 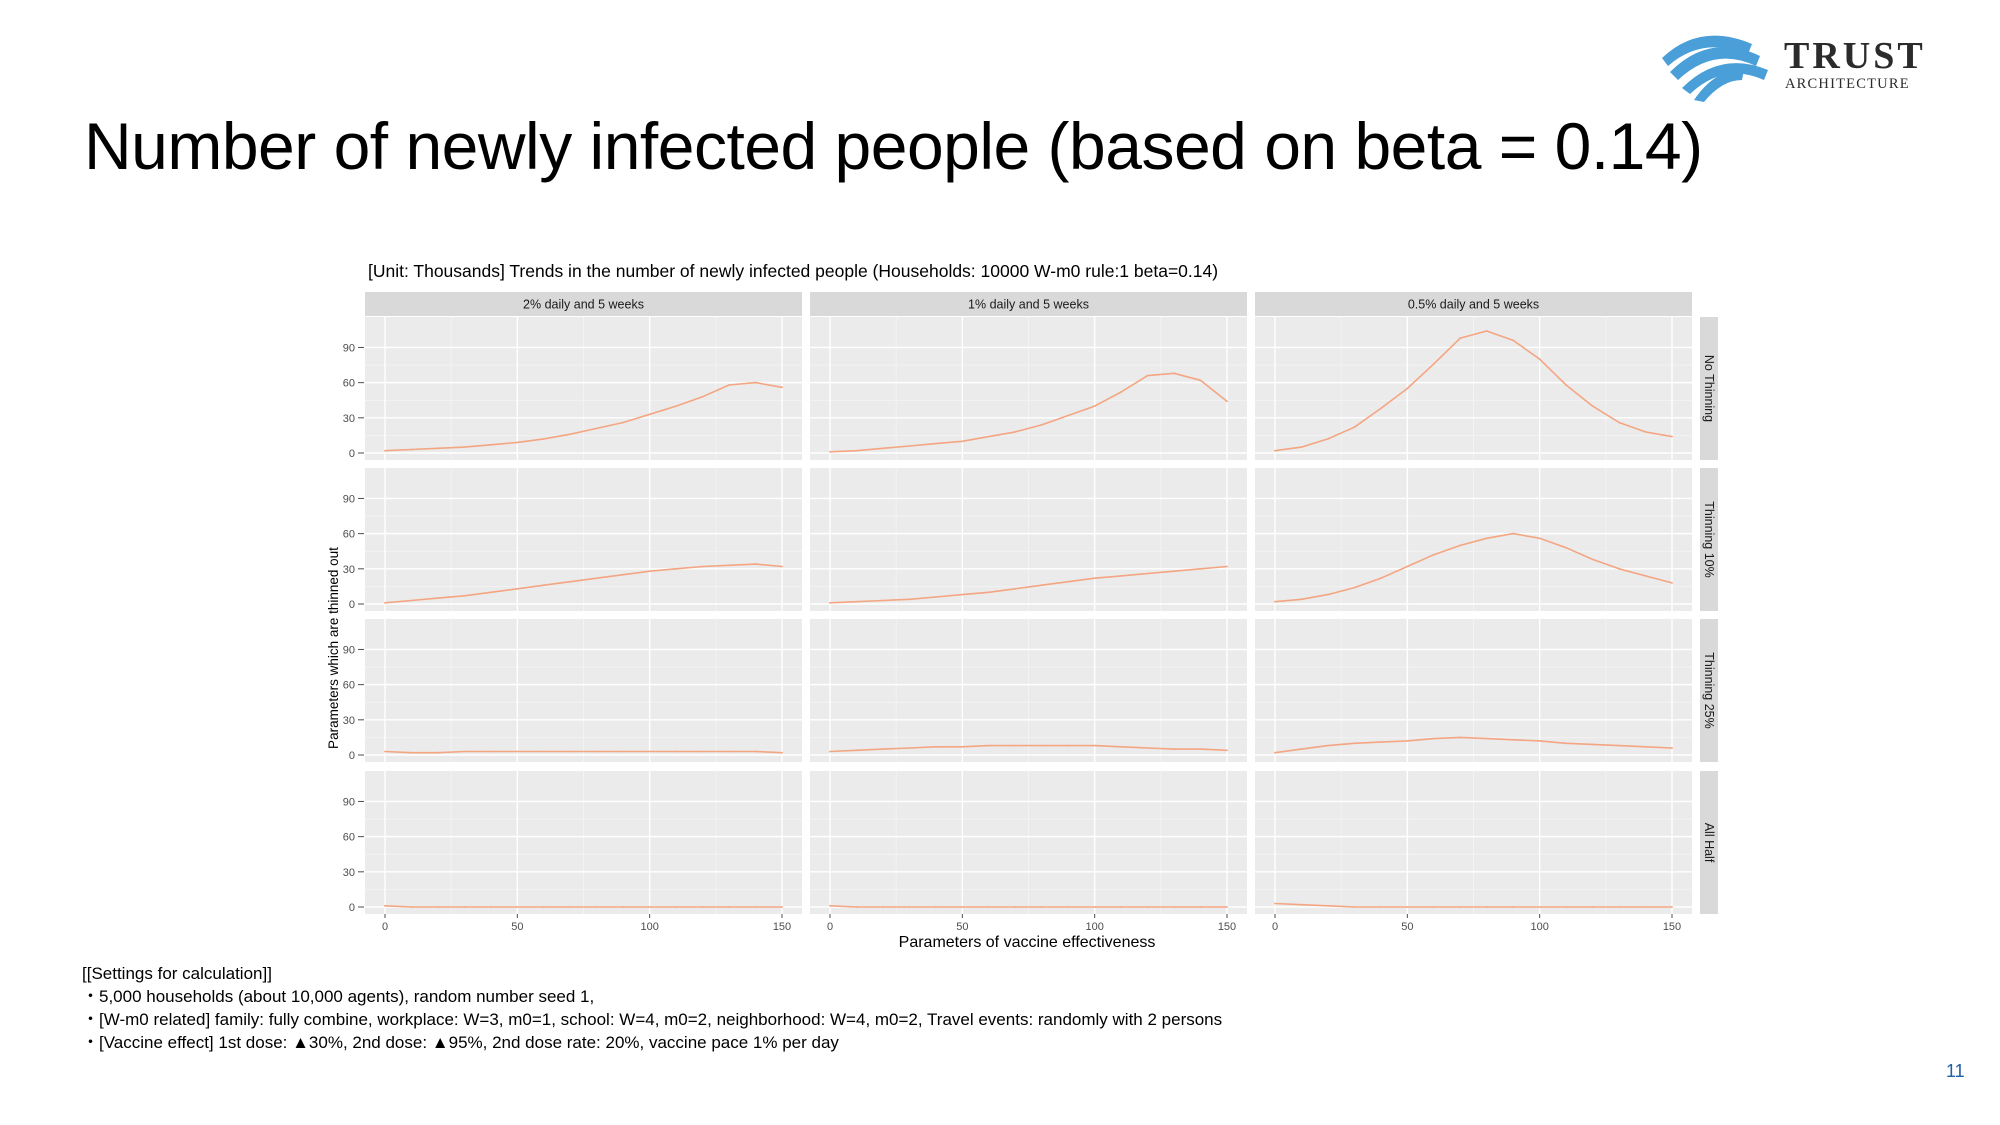 I want to click on trust-architecture-logo: TRUST ARCHITECTURE, so click(x=1815, y=62).